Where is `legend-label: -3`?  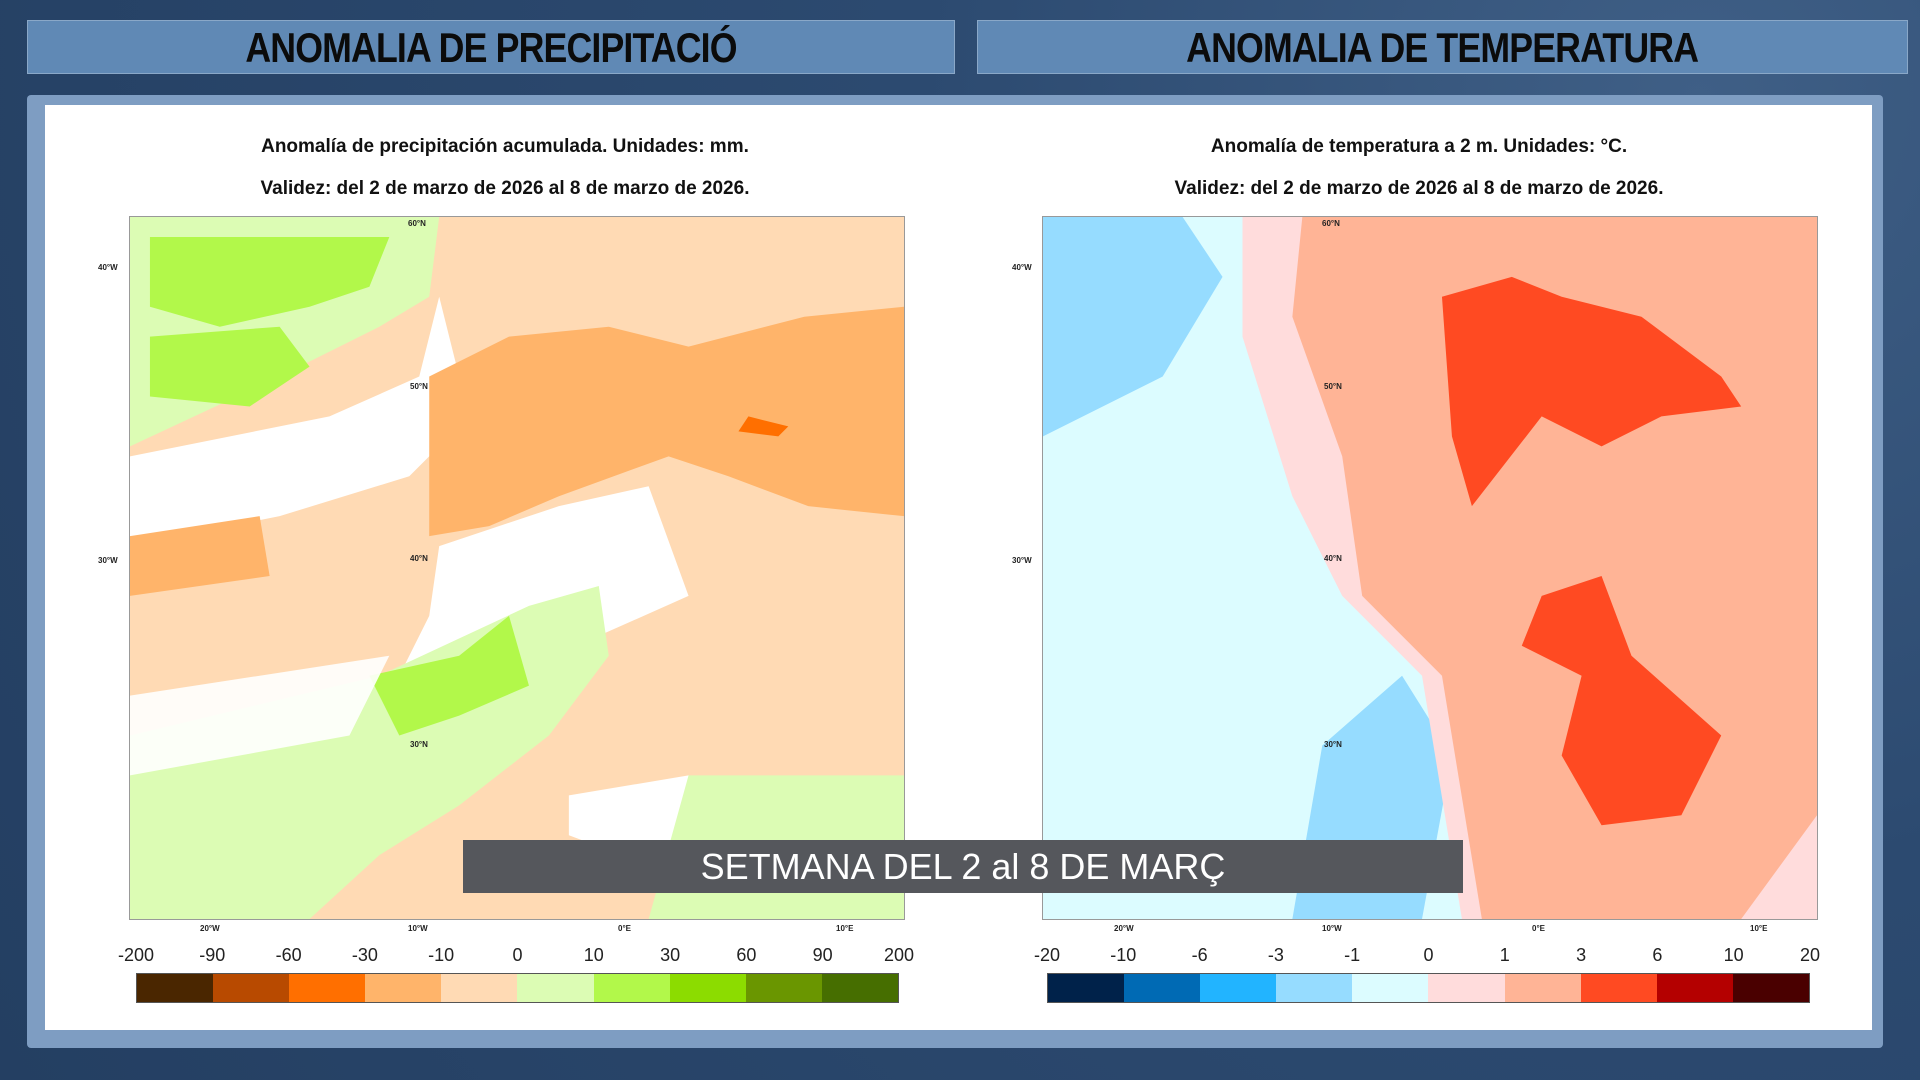 legend-label: -3 is located at coordinates (1275, 955).